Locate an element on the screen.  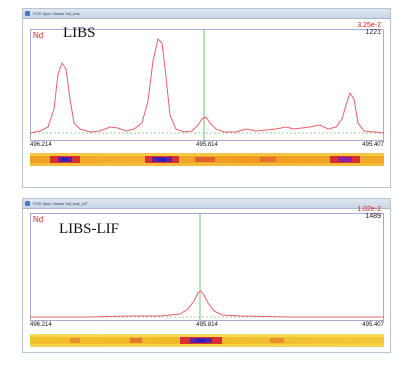
window-title: FOS Spec Viewer Nd_test_LIF is located at coordinates (60, 203).